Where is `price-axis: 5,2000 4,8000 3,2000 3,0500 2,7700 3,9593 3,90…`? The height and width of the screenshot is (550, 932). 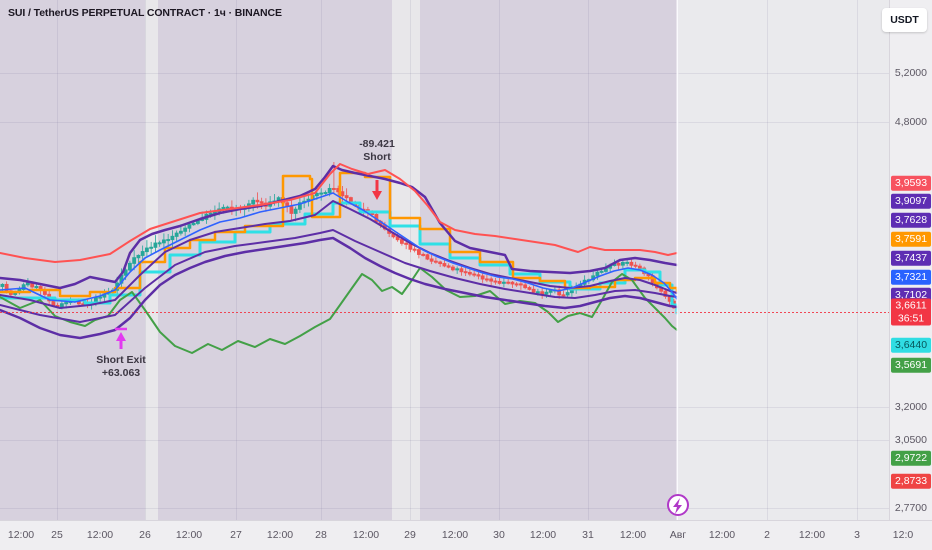 price-axis: 5,2000 4,8000 3,2000 3,0500 2,7700 3,9593 3,90… is located at coordinates (910, 260).